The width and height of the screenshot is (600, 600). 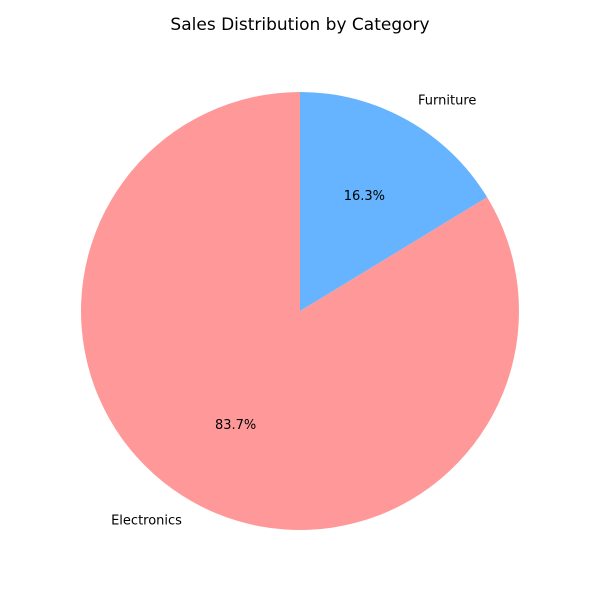 What do you see at coordinates (447, 101) in the screenshot?
I see `slice-label-furniture: Furniture` at bounding box center [447, 101].